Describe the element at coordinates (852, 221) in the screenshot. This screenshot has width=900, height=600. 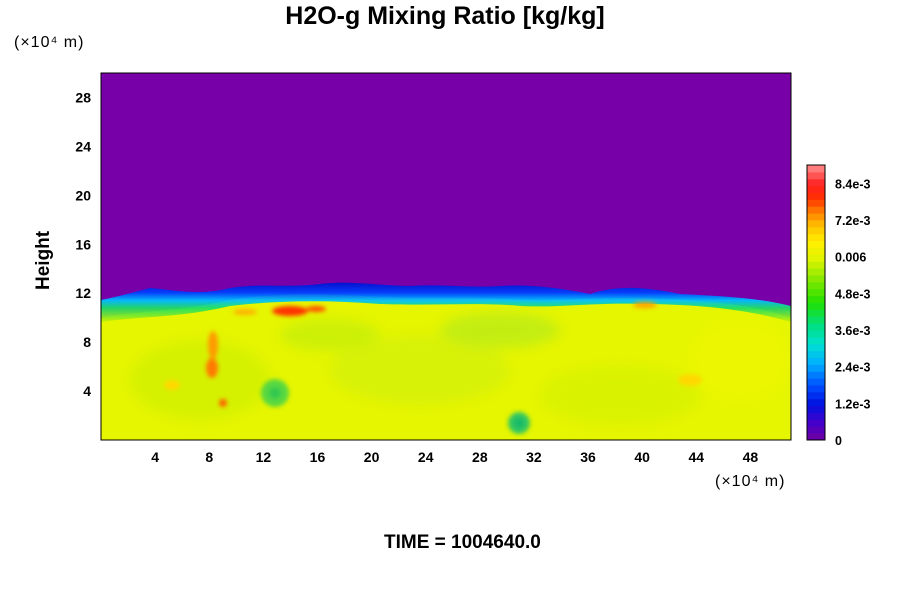
I see `colorbar-tick-label: 7.2e-3` at that location.